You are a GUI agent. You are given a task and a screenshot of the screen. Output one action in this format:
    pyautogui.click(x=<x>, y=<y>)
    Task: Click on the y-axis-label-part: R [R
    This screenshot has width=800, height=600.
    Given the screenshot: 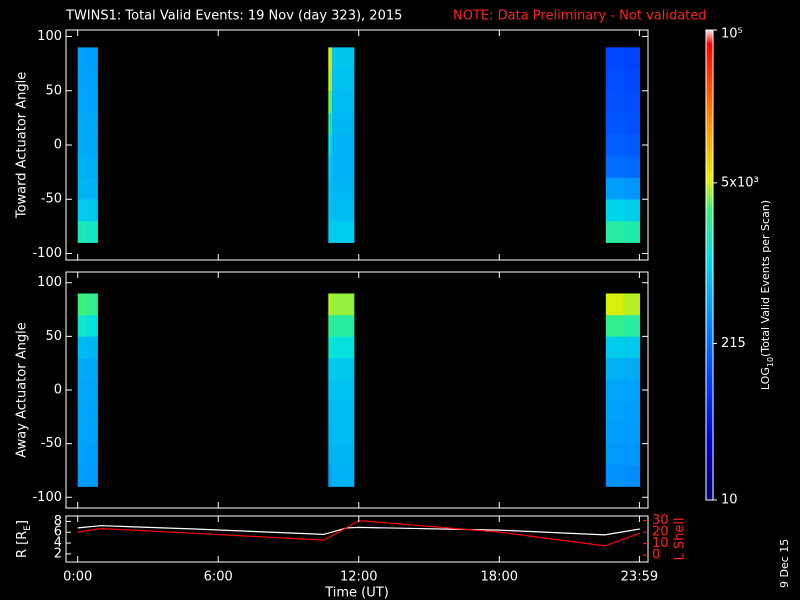 What is the action you would take?
    pyautogui.click(x=22, y=544)
    